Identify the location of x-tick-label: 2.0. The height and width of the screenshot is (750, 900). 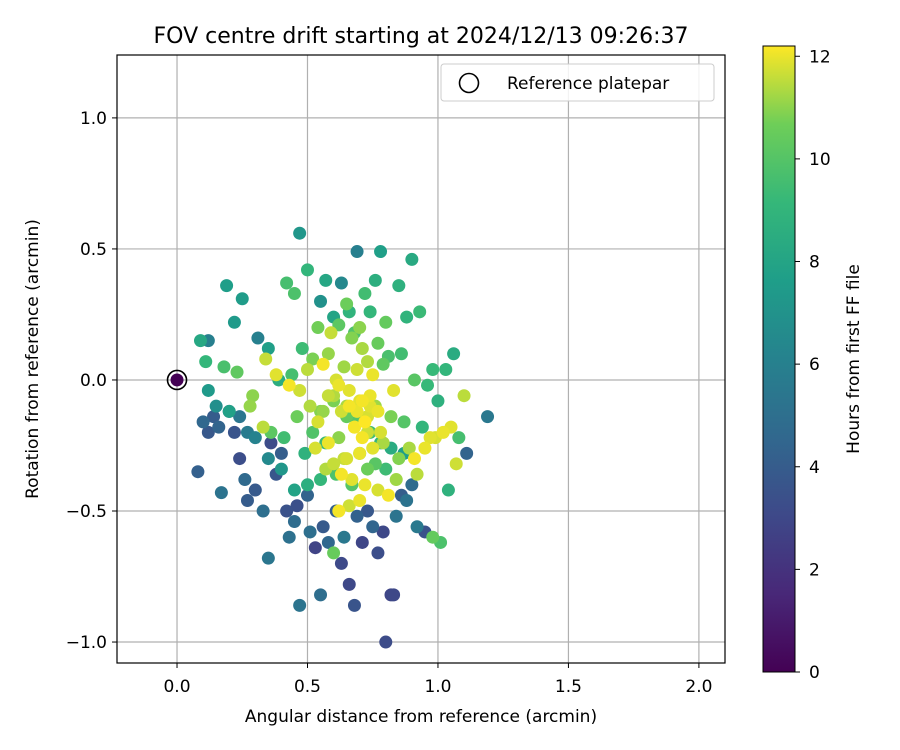
(698, 687).